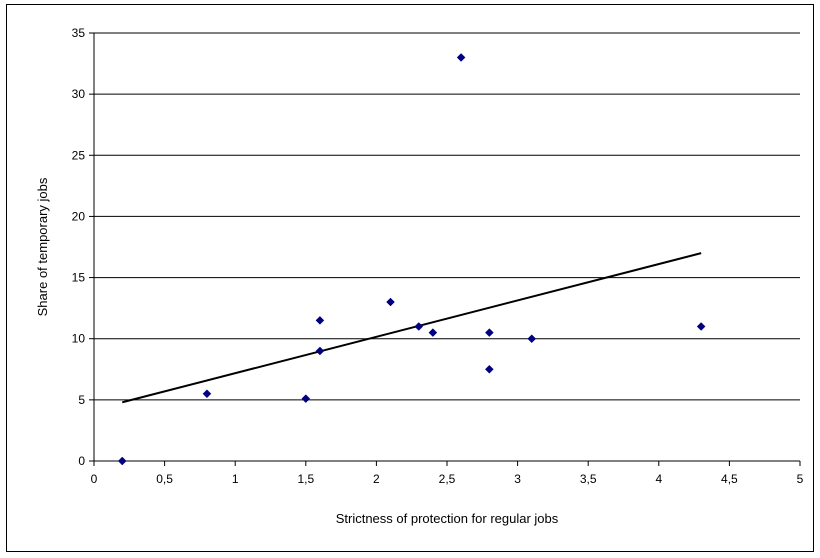 The image size is (820, 558). Describe the element at coordinates (588, 479) in the screenshot. I see `x-tick-label: 3,5` at that location.